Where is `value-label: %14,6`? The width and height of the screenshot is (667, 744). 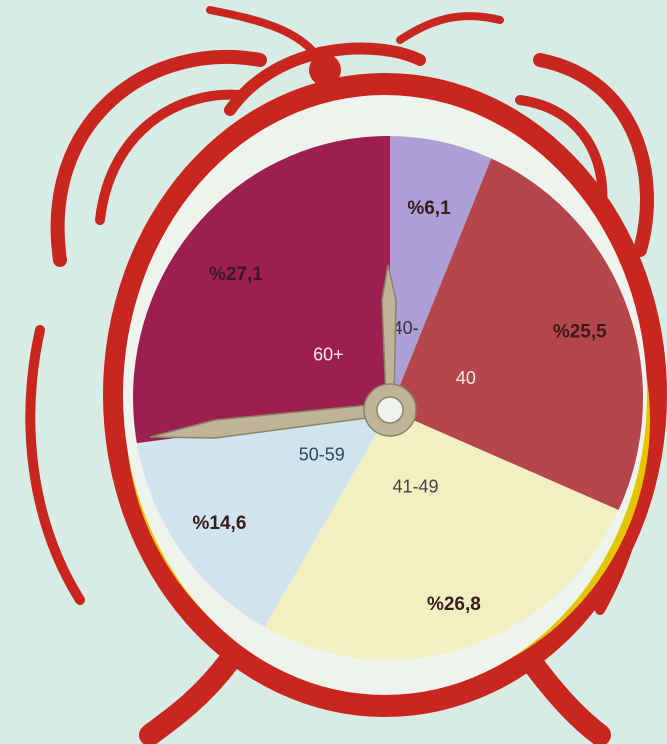
value-label: %14,6 is located at coordinates (220, 523).